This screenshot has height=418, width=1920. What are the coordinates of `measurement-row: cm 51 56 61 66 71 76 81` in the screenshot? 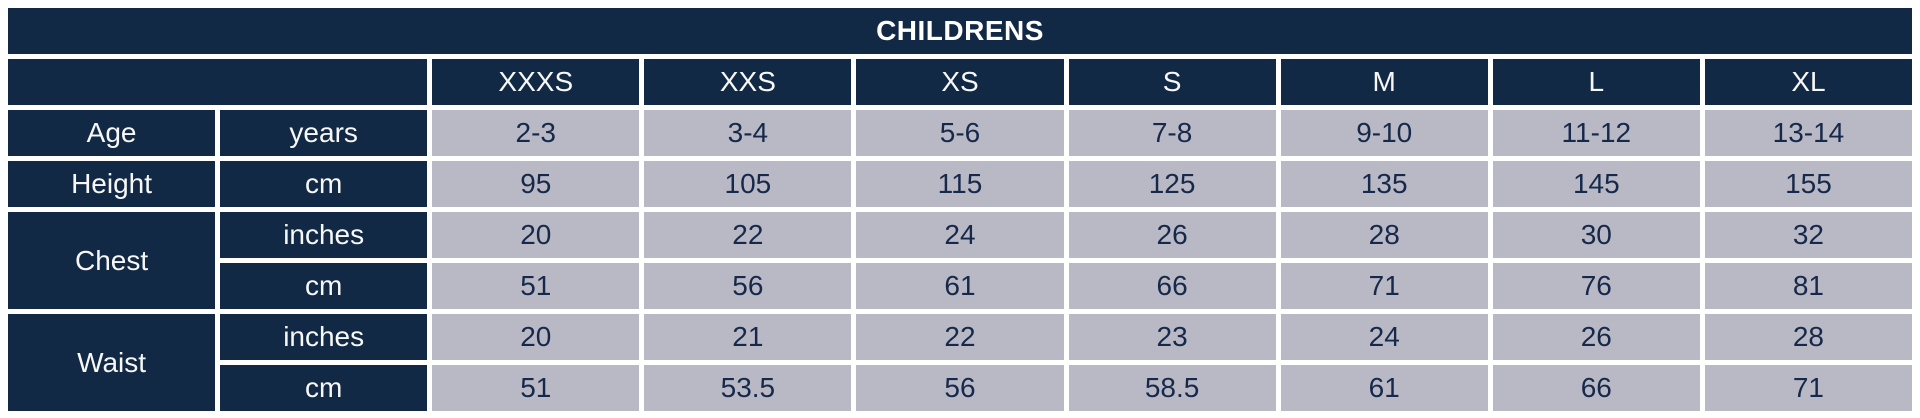 It's located at (960, 286).